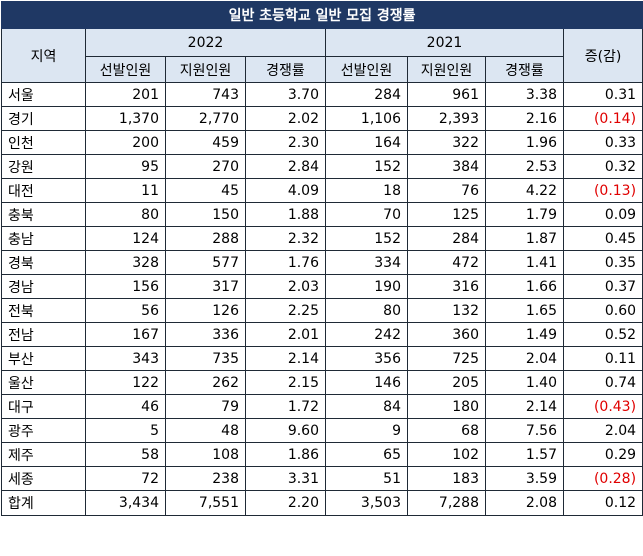 Image resolution: width=643 pixels, height=556 pixels. What do you see at coordinates (285, 430) in the screenshot?
I see `value-cell: 9.60` at bounding box center [285, 430].